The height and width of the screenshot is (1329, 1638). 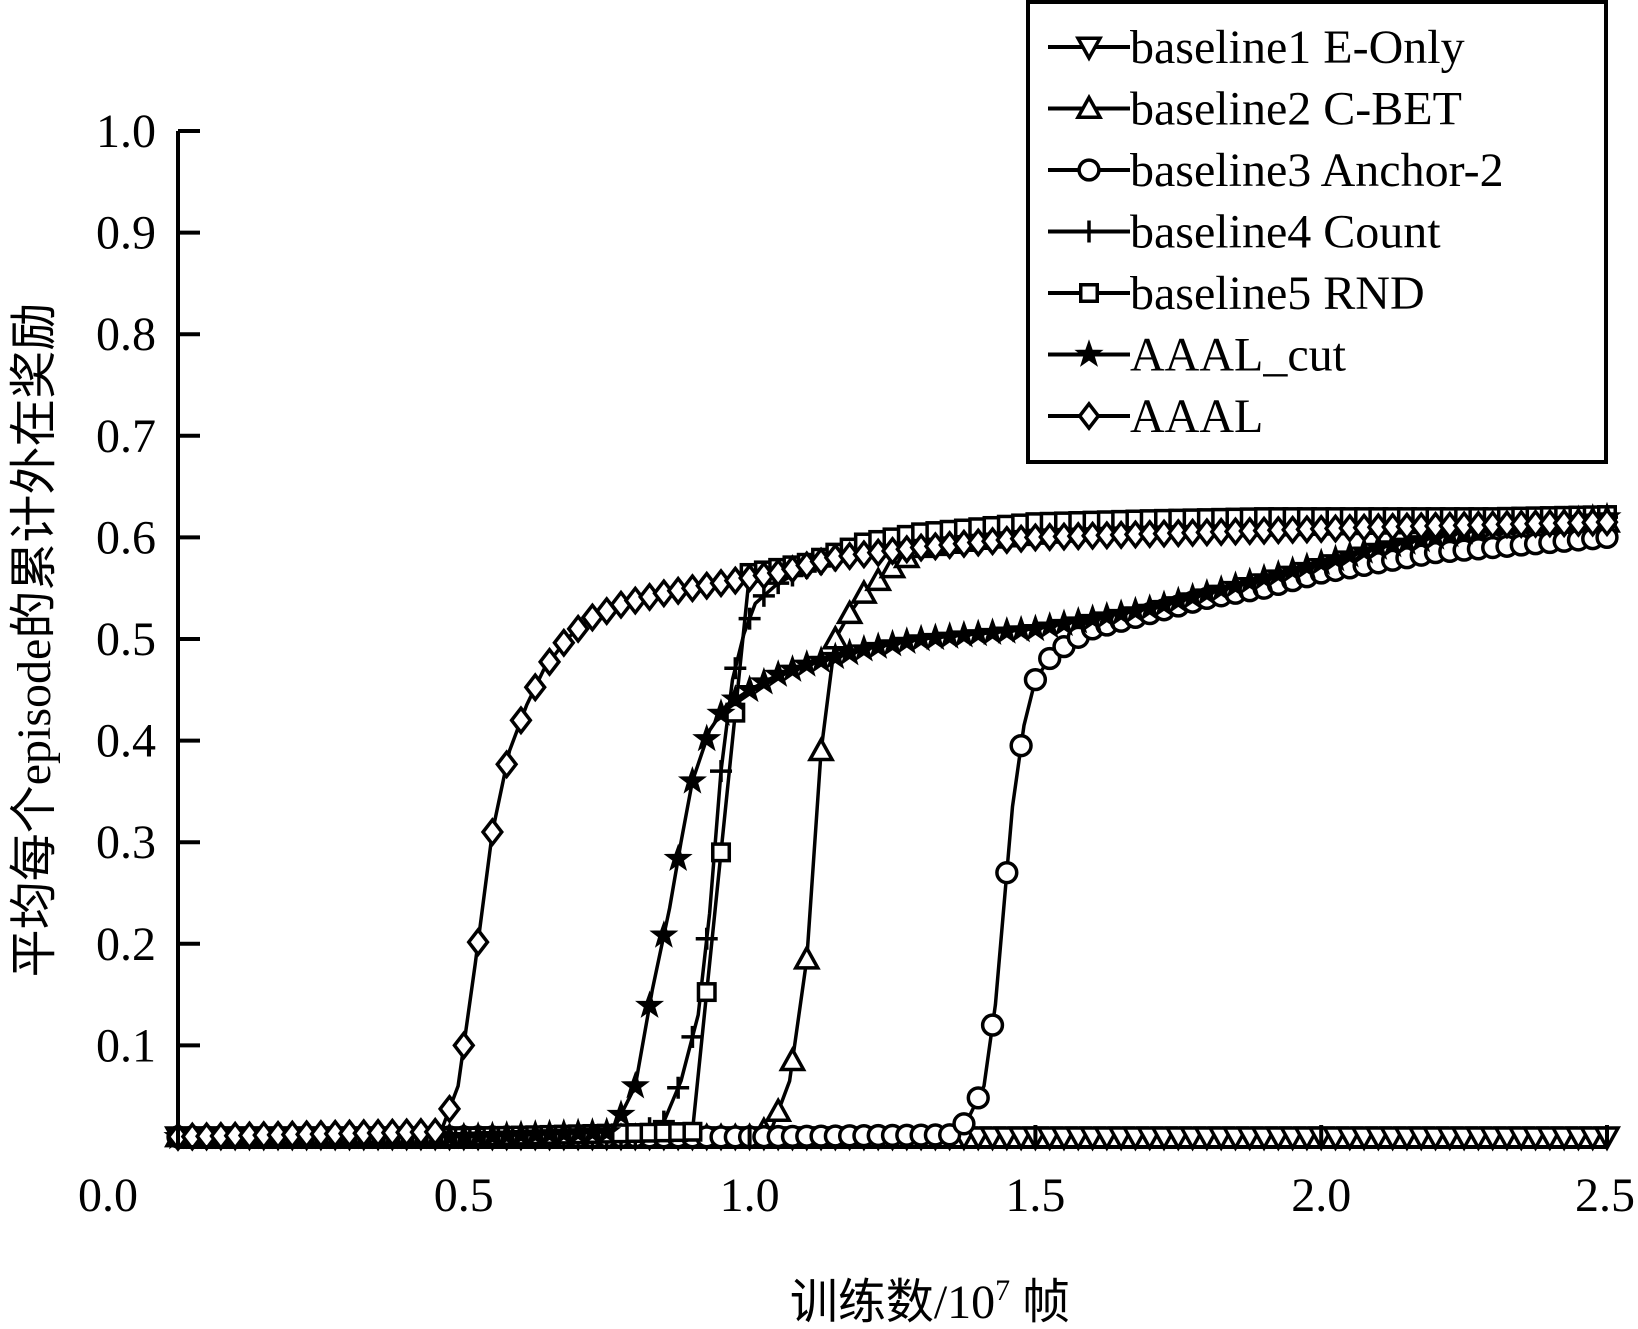 I want to click on legend-item: baseline1 E-Only, so click(x=1256, y=47).